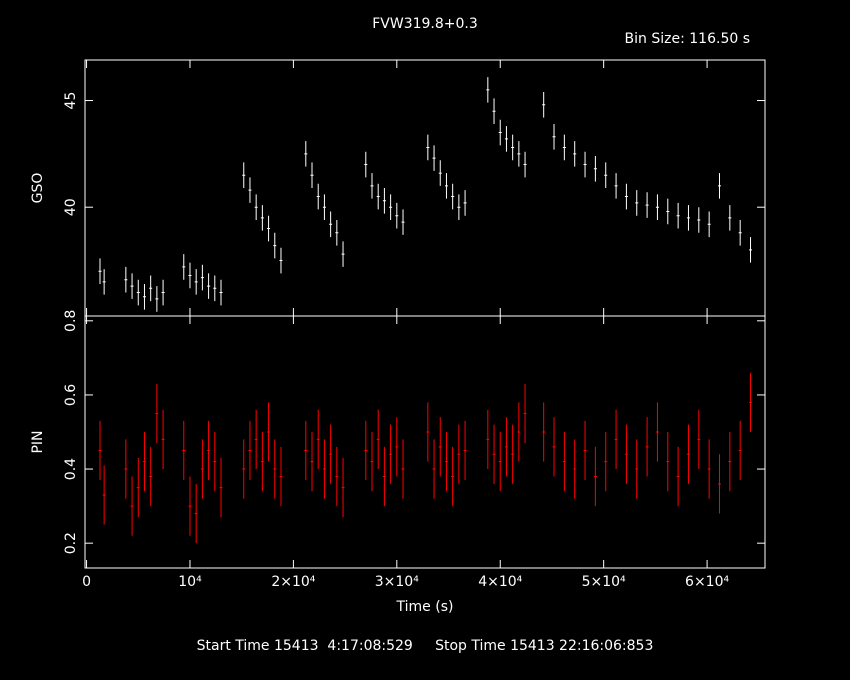  I want to click on y-axis-label: GSO, so click(38, 188).